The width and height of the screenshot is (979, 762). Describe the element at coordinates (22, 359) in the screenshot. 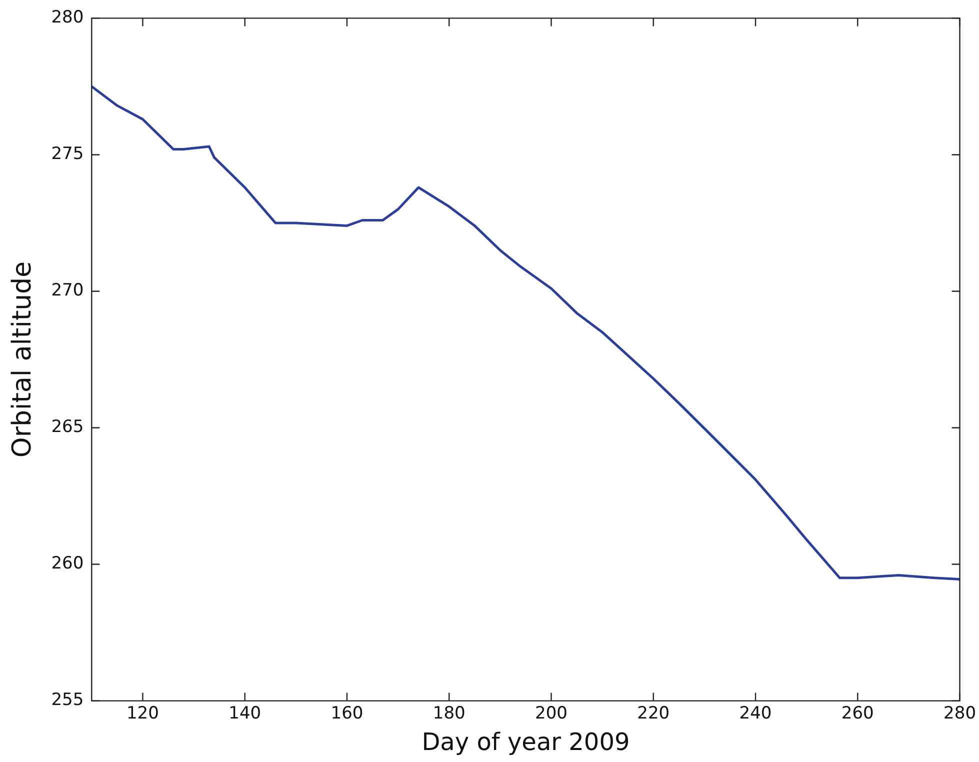

I see `y-axis-title: Orbital altitude` at that location.